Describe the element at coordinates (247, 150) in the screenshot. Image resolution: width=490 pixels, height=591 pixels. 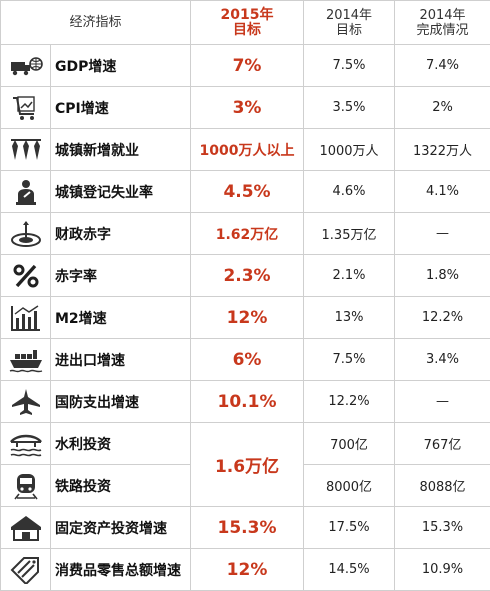
I see `target-2015-value: 1000万人以上` at that location.